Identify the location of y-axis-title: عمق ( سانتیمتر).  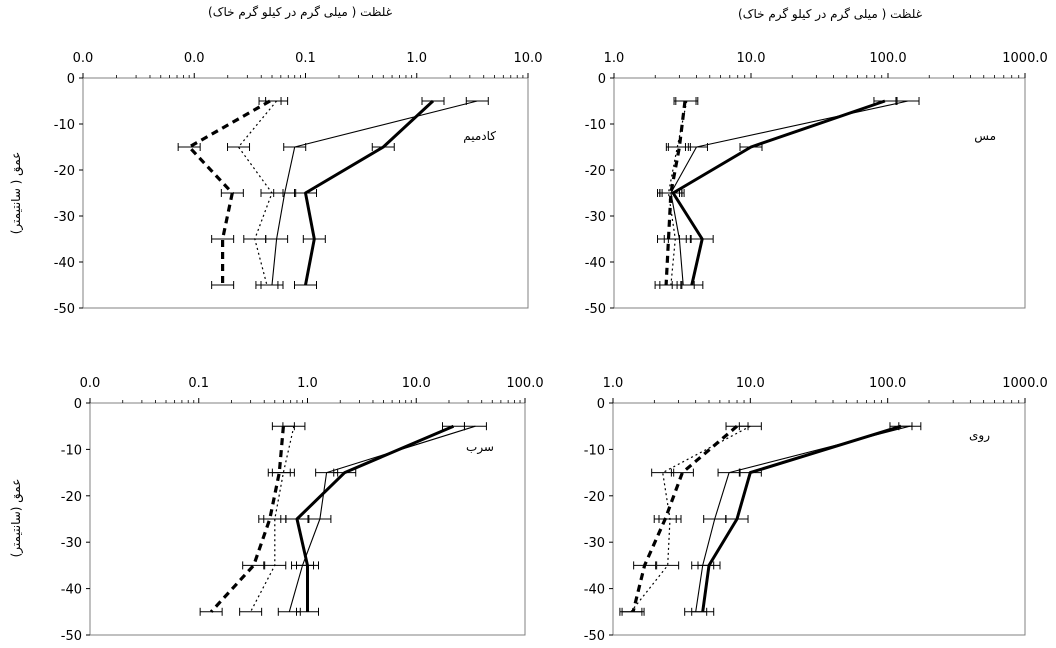
(16, 193).